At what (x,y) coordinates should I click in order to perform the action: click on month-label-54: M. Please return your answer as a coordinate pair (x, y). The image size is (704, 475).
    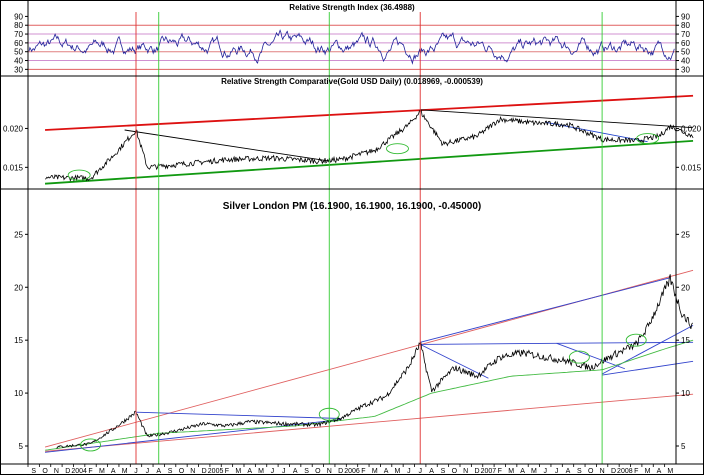
    Looking at the image, I should click on (648, 471).